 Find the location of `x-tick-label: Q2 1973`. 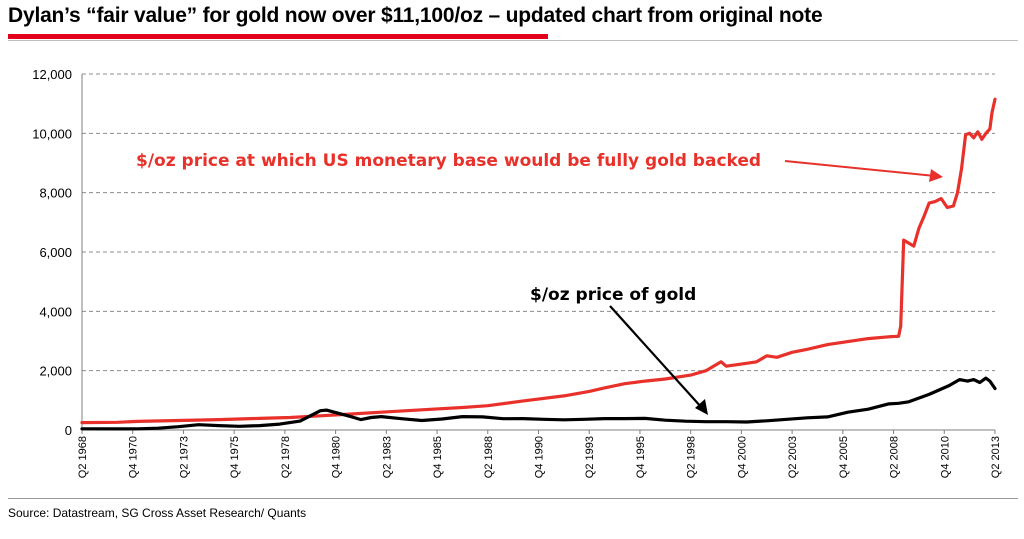

x-tick-label: Q2 1973 is located at coordinates (184, 457).